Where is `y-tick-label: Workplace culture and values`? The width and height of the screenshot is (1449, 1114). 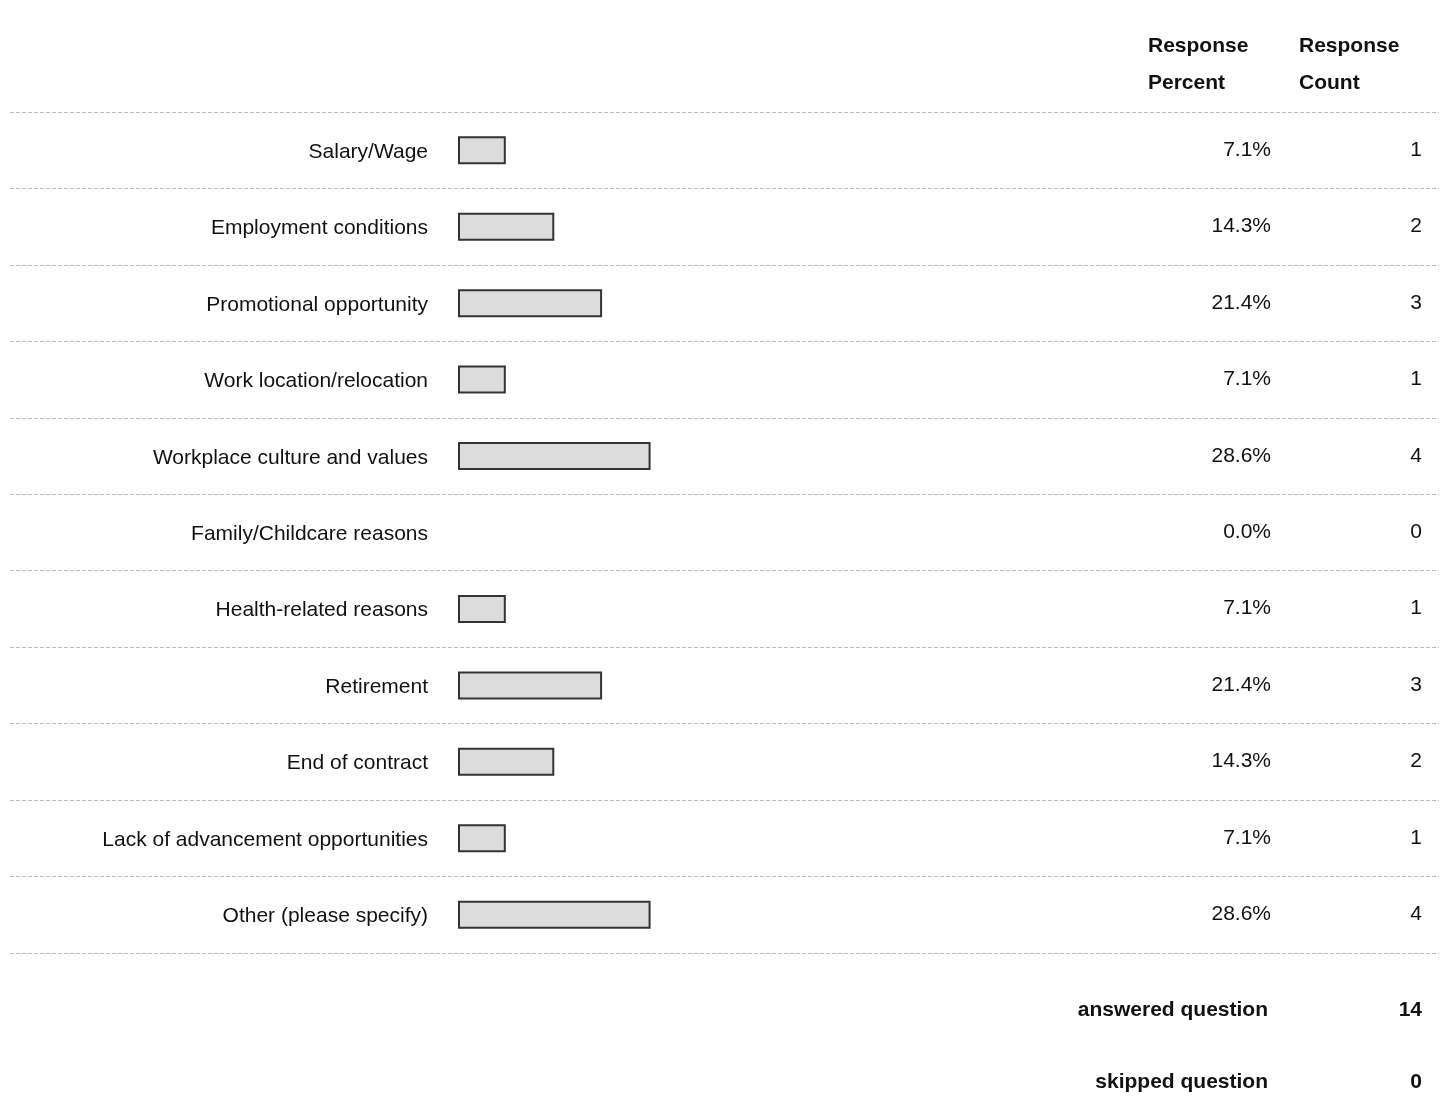
y-tick-label: Workplace culture and values is located at coordinates (290, 456).